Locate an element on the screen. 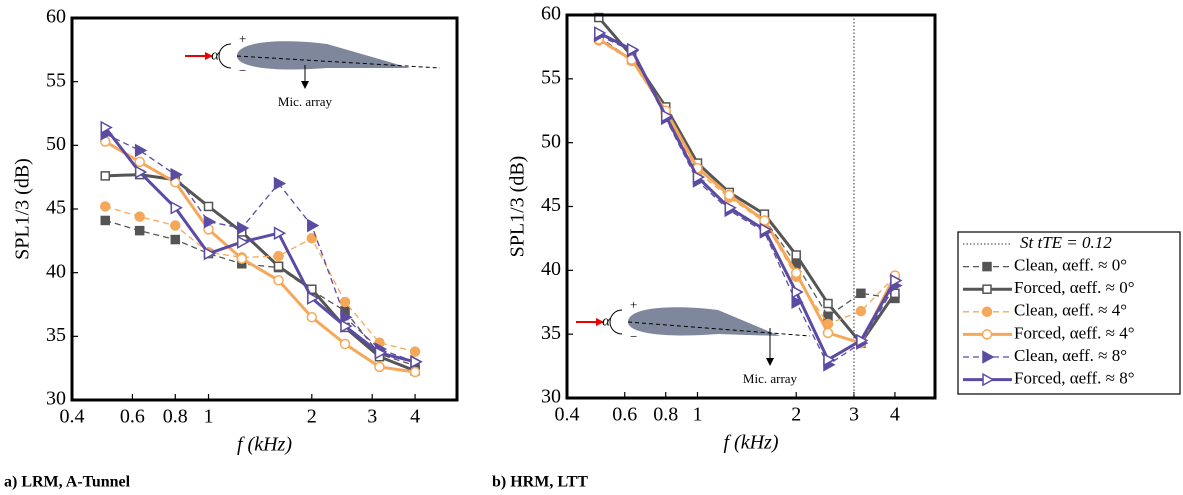 The image size is (1183, 495). legend-label: Clean, αeff. ≈ 0° is located at coordinates (1070, 265).